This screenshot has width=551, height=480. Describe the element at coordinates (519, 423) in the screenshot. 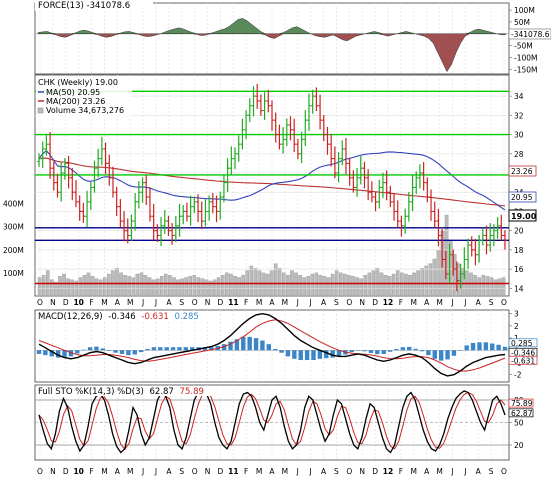

I see `sto-tick-label: 50` at that location.